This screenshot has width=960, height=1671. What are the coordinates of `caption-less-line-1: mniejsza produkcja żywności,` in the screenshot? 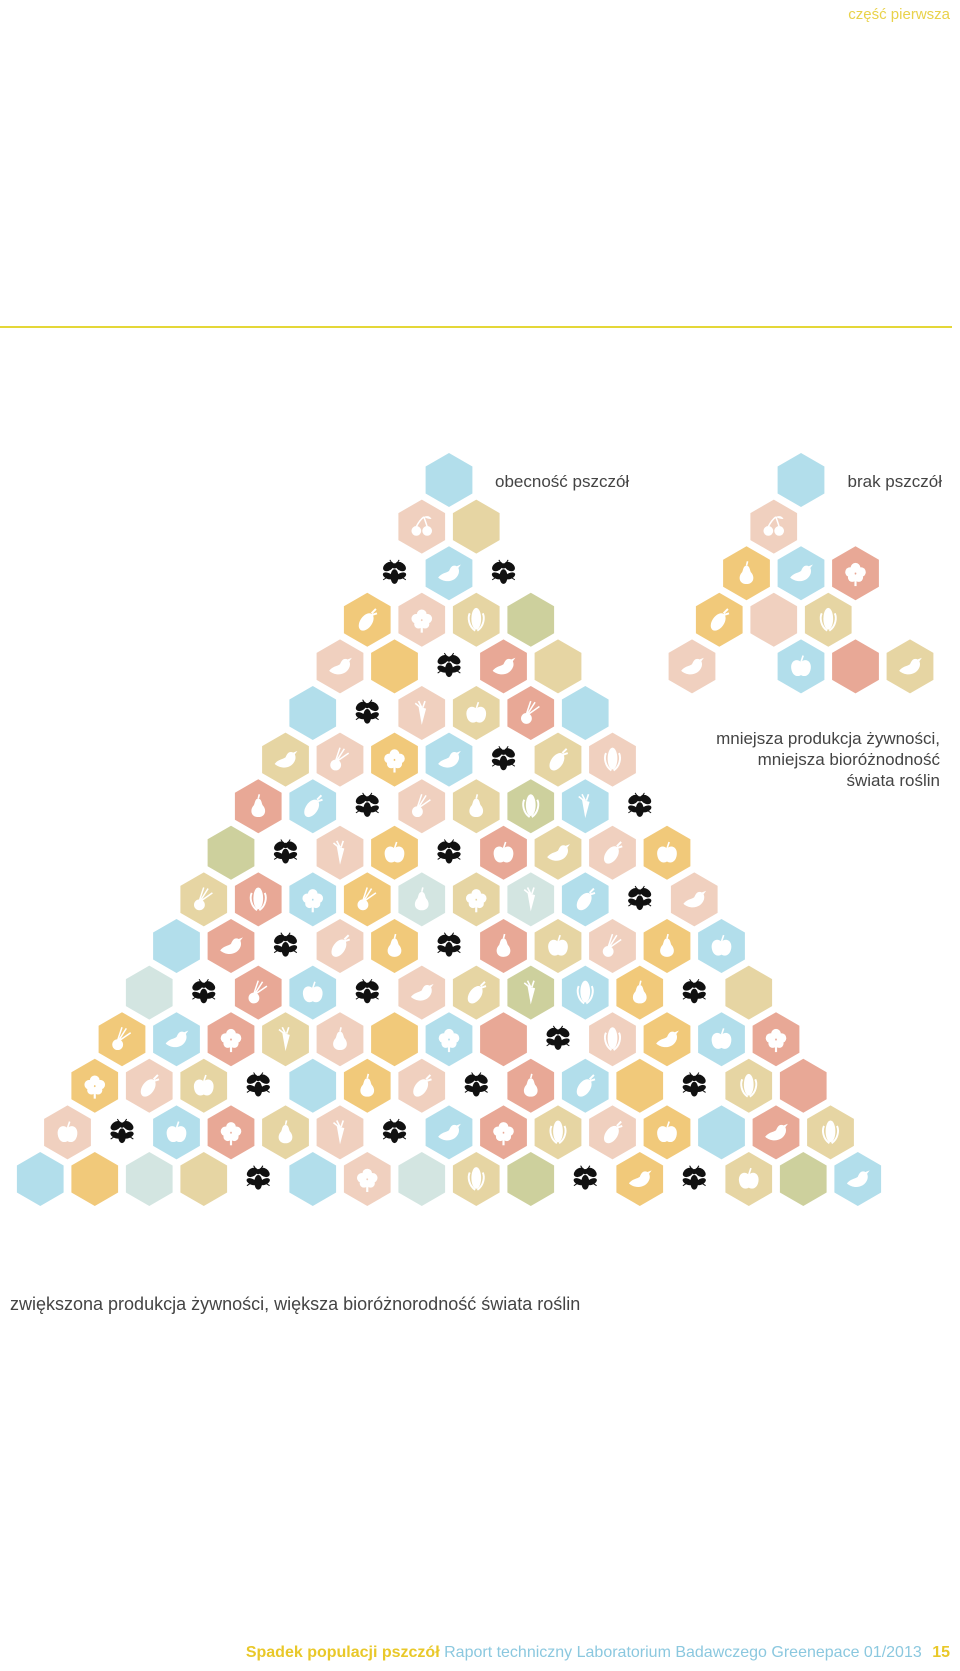 It's located at (828, 738).